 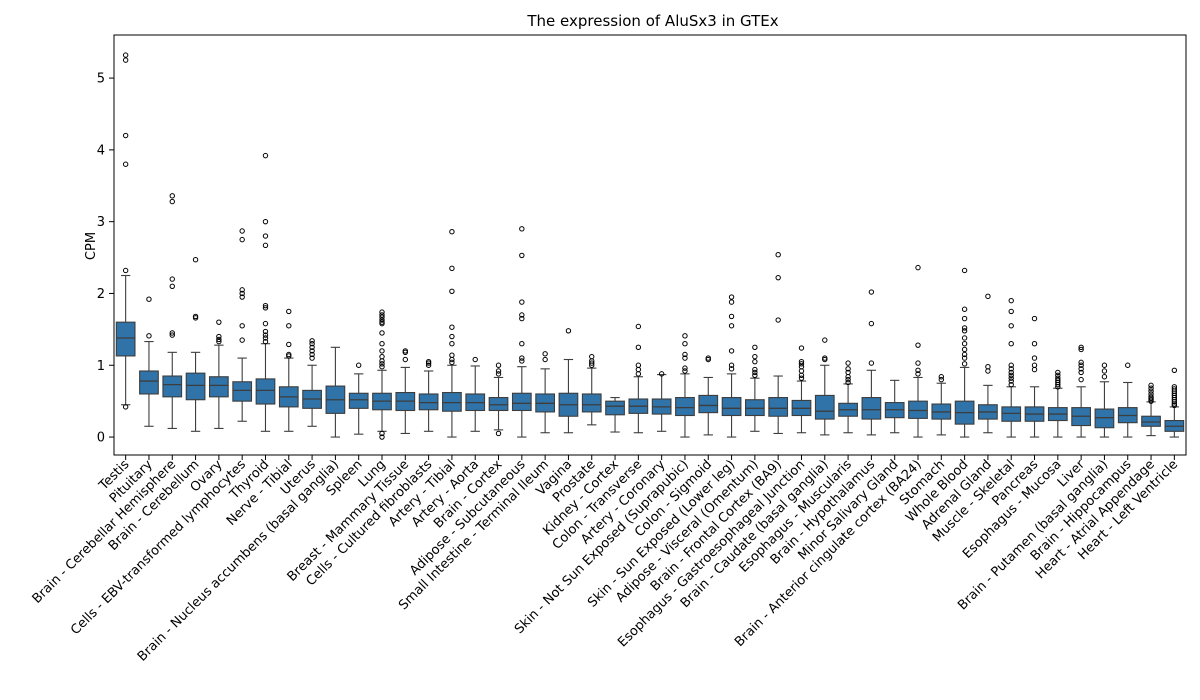 What do you see at coordinates (105, 259) in the screenshot?
I see `y-axis: 0 1 2 3 4 5` at bounding box center [105, 259].